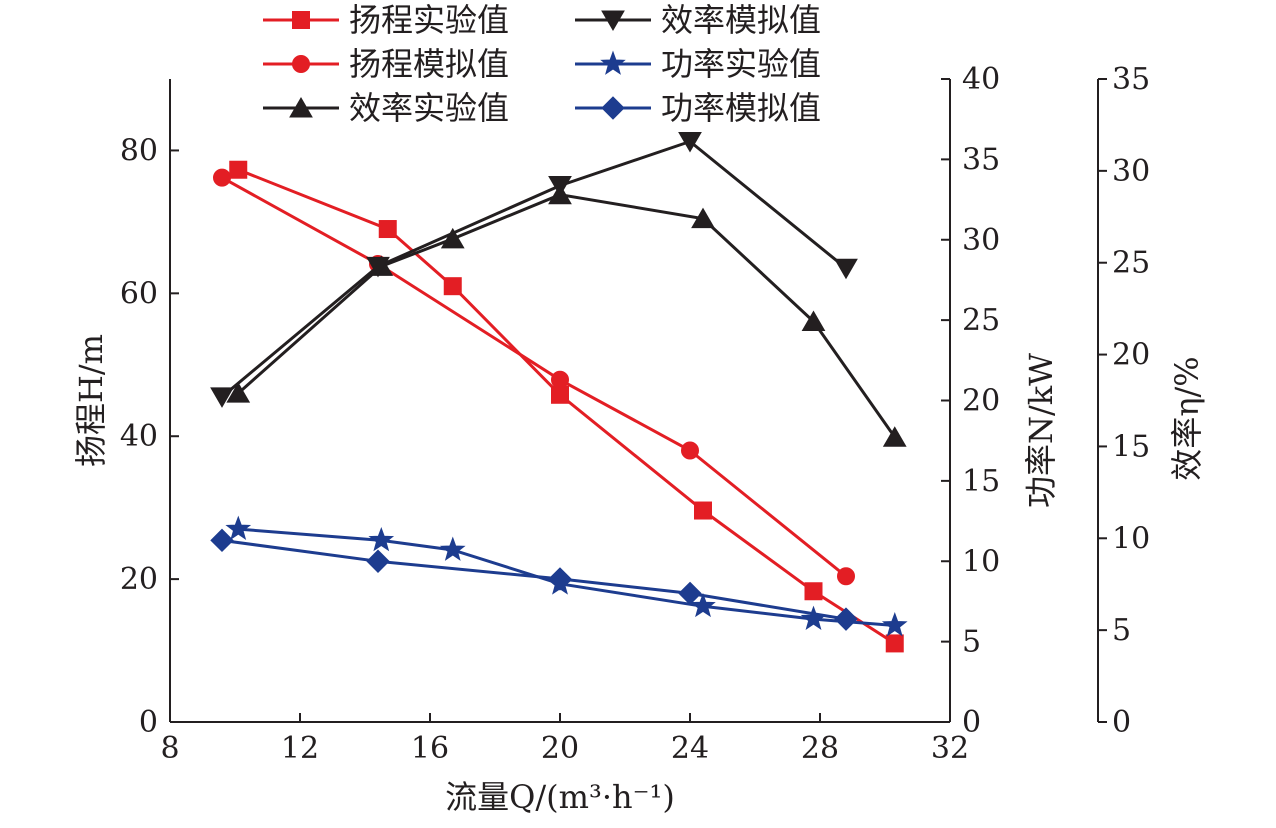  What do you see at coordinates (169, 748) in the screenshot?
I see `x-tick-label: 8` at bounding box center [169, 748].